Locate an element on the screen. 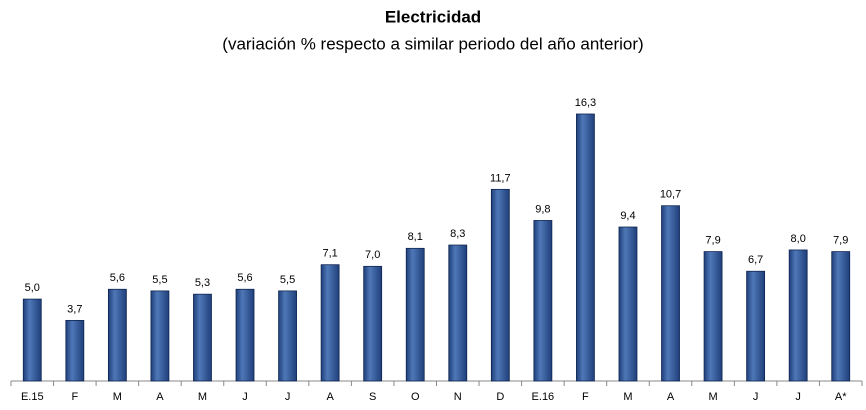 The height and width of the screenshot is (410, 866). value-label: 5,3 is located at coordinates (202, 283).